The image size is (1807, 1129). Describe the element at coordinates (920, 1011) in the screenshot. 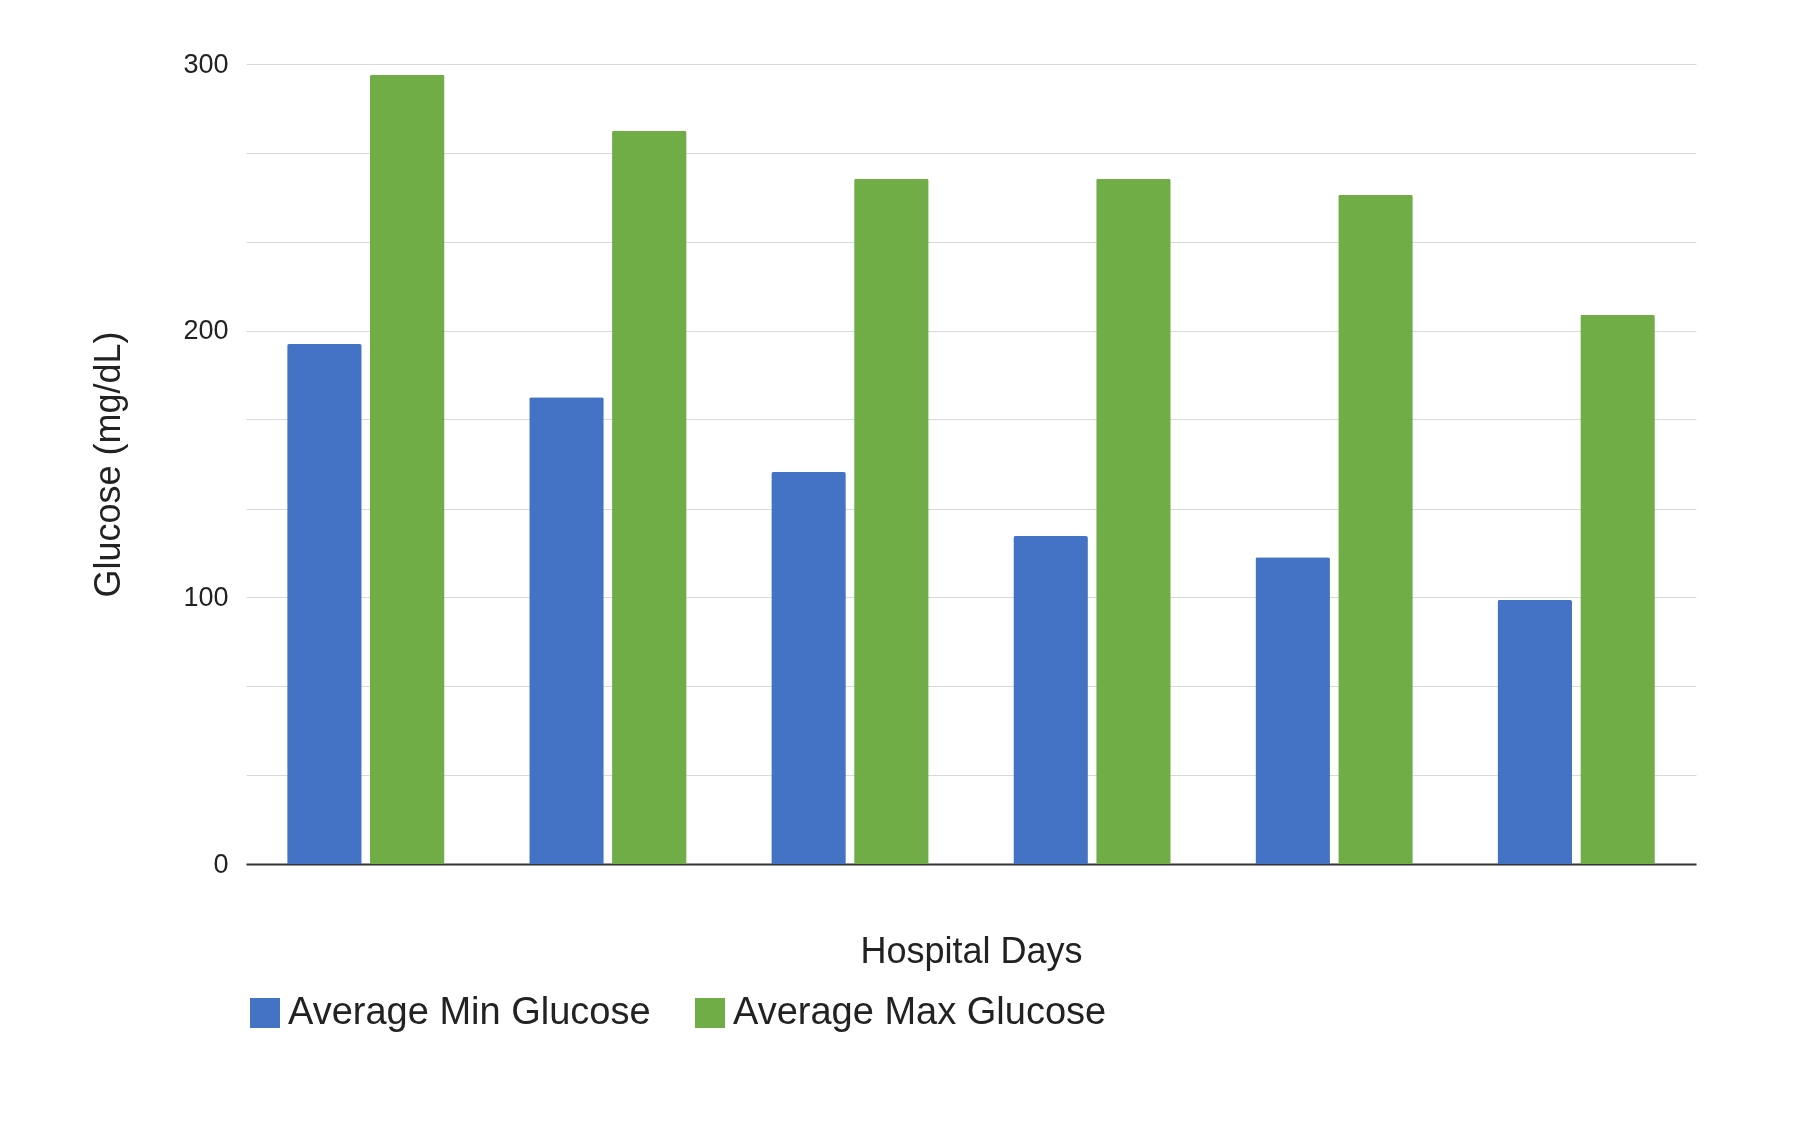

I see `legend-label: Average Max Glucose` at that location.